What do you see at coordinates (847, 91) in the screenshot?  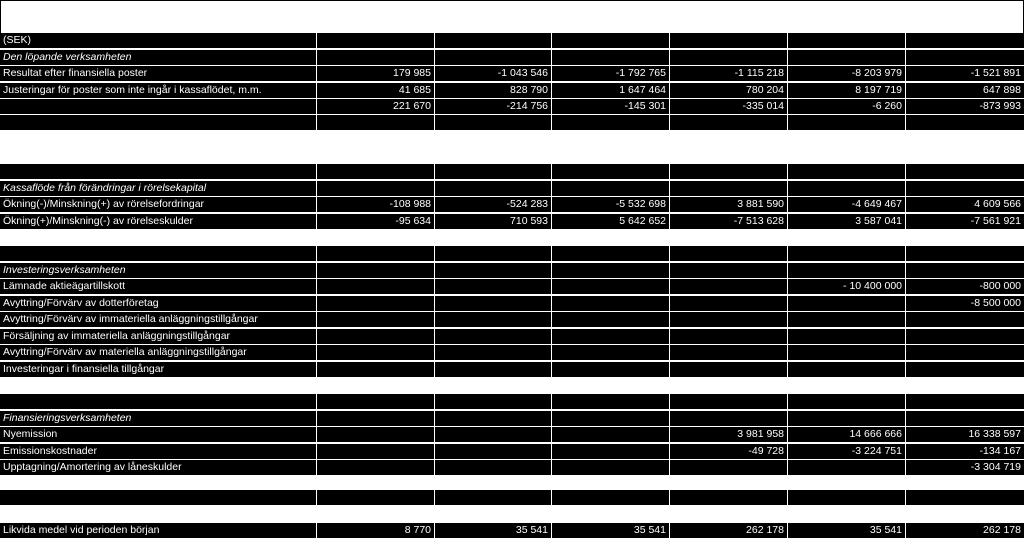 I see `value-cell-col5: 8 197 719` at bounding box center [847, 91].